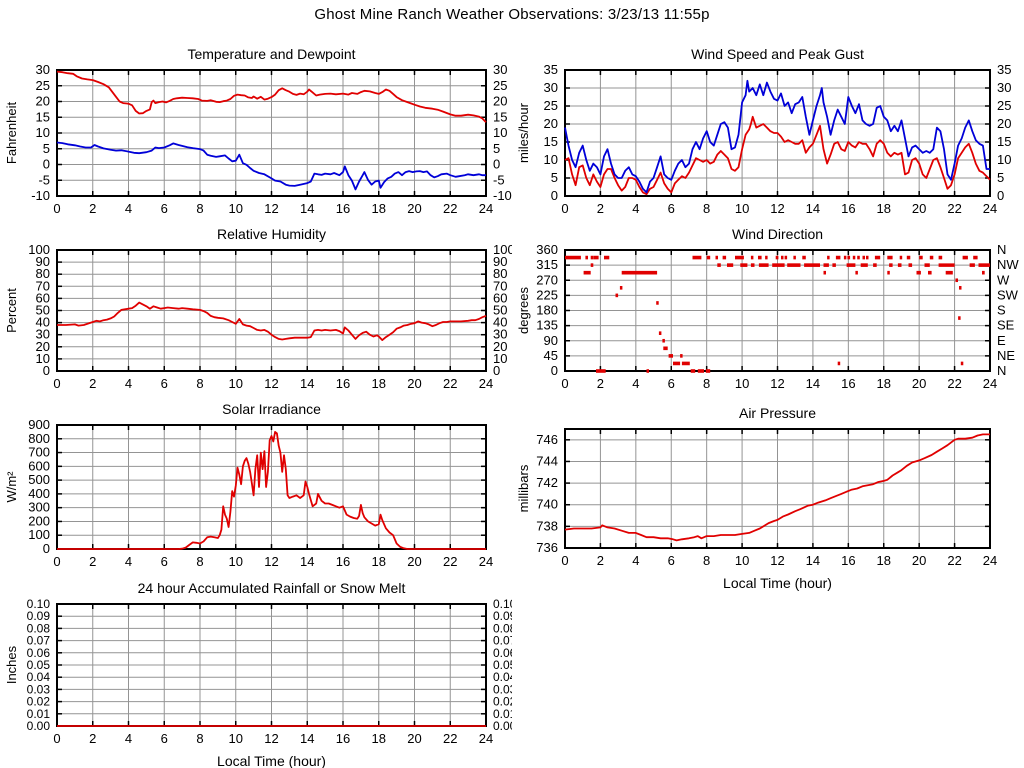 This screenshot has width=1024, height=768. Describe the element at coordinates (39, 665) in the screenshot. I see `y-tick-label: 0.05` at that location.